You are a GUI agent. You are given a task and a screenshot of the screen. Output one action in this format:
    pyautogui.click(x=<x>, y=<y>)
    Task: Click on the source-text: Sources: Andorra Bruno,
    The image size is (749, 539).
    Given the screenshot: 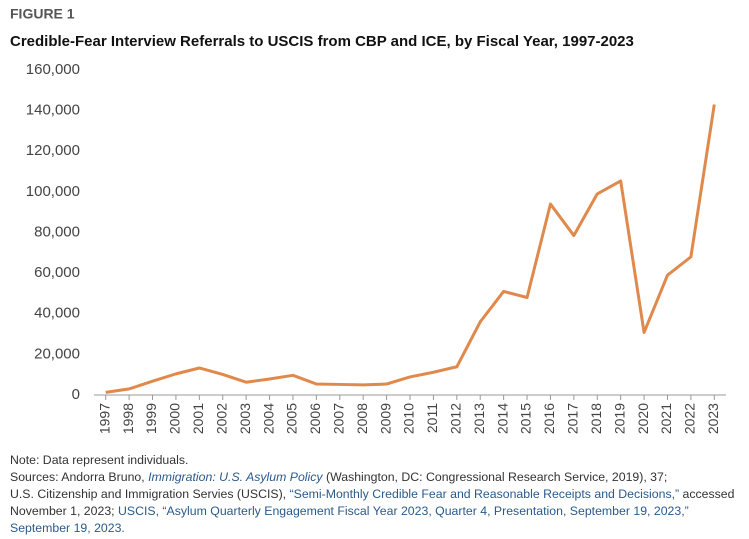 What is the action you would take?
    pyautogui.click(x=79, y=477)
    